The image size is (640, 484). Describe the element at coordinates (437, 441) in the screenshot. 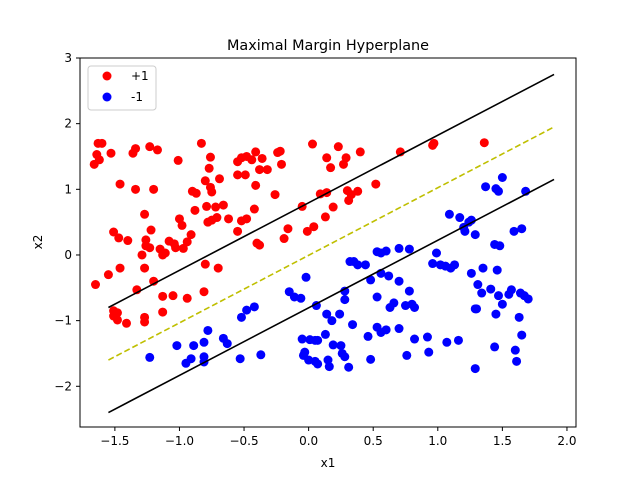

I see `x-tick-label: 1.0` at that location.